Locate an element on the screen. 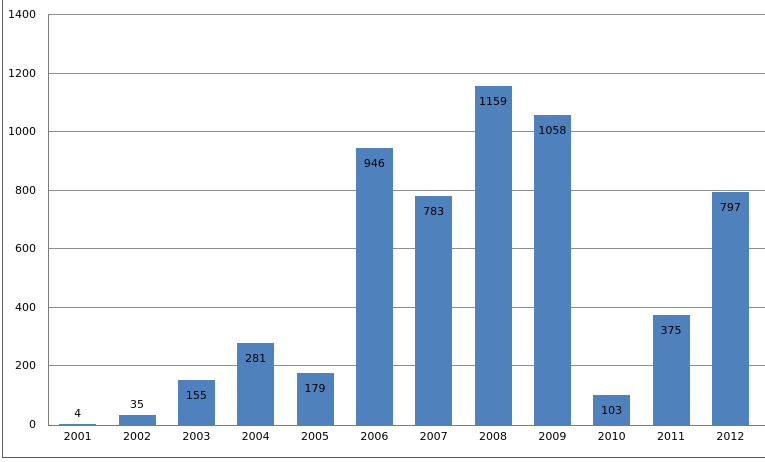 The height and width of the screenshot is (462, 765). x-axis-tick-label-2006: 2006 is located at coordinates (374, 436).